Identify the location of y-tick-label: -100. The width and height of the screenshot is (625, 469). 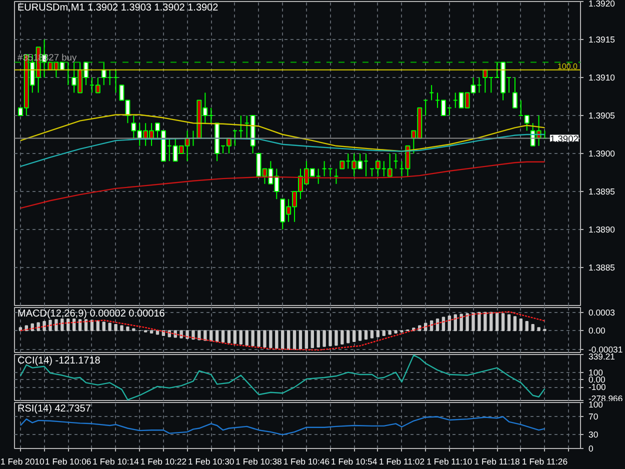
(597, 387).